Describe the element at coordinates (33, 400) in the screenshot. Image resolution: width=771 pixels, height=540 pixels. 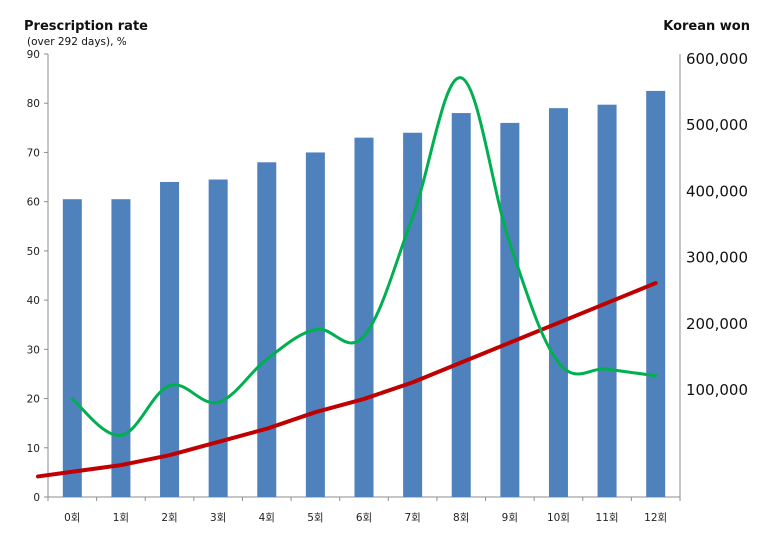
I see `left-tick-label: 20` at that location.